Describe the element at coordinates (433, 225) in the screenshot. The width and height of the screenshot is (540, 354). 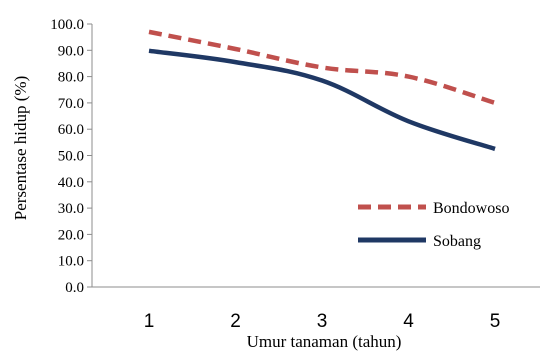
I see `legend: Bondowoso Sobang` at that location.